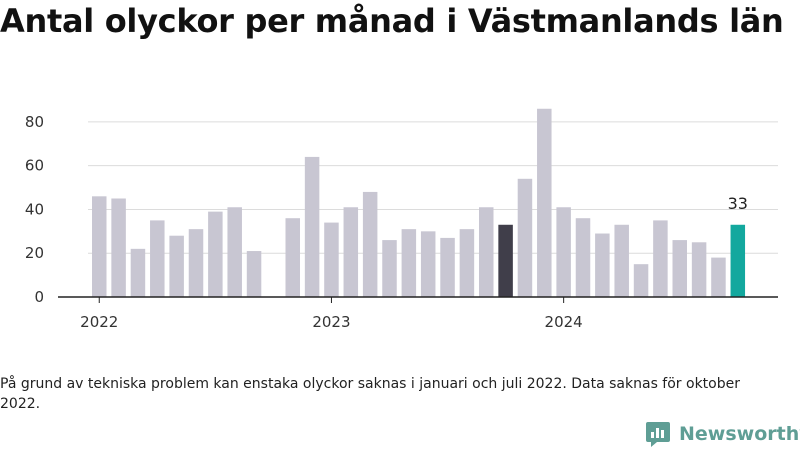 The height and width of the screenshot is (450, 800). What do you see at coordinates (739, 434) in the screenshot?
I see `brand-name: Newsworthy` at bounding box center [739, 434].